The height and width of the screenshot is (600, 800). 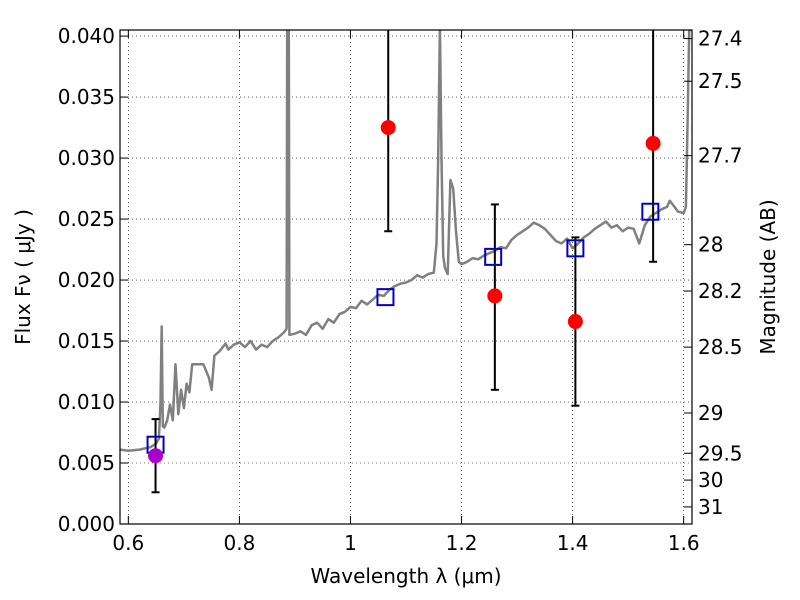 What do you see at coordinates (768, 276) in the screenshot?
I see `y2-axis-title: Magnitude (AB)` at bounding box center [768, 276].